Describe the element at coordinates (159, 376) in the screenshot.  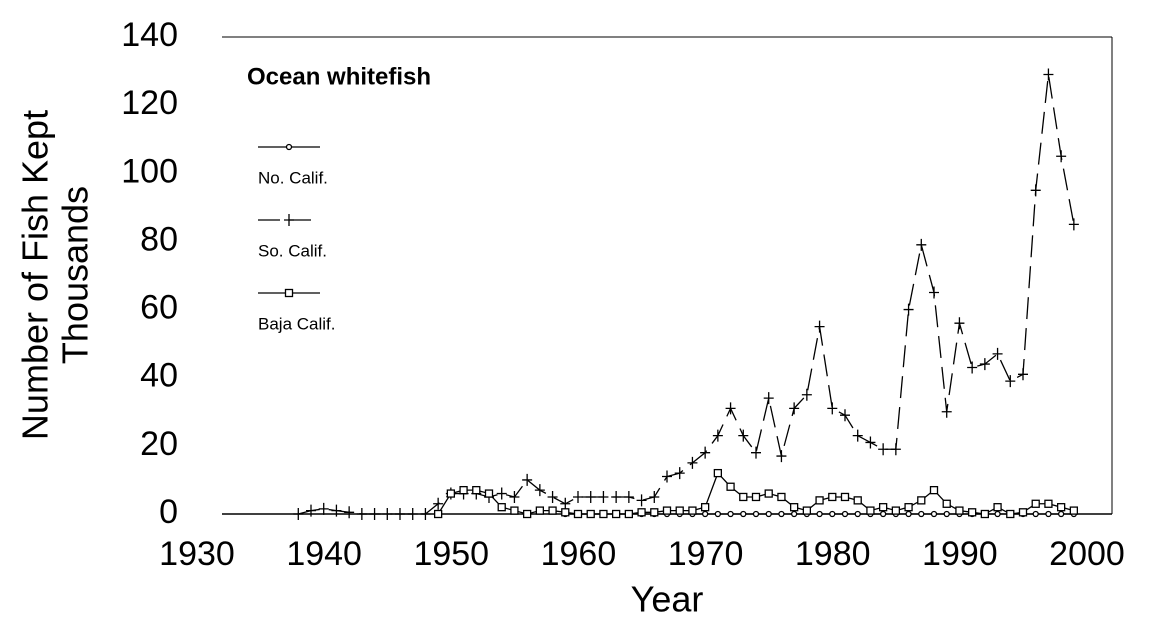
I see `y-tick-label: 40` at that location.